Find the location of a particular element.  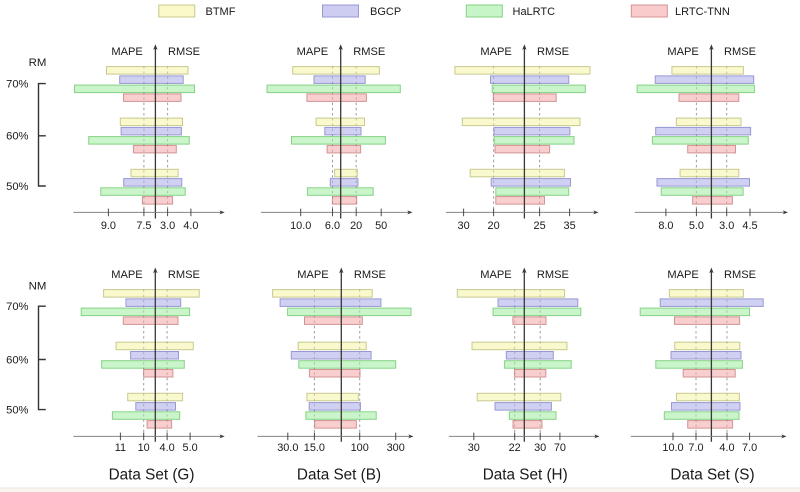

svg-text: Data Set (S) is located at coordinates (712, 475).